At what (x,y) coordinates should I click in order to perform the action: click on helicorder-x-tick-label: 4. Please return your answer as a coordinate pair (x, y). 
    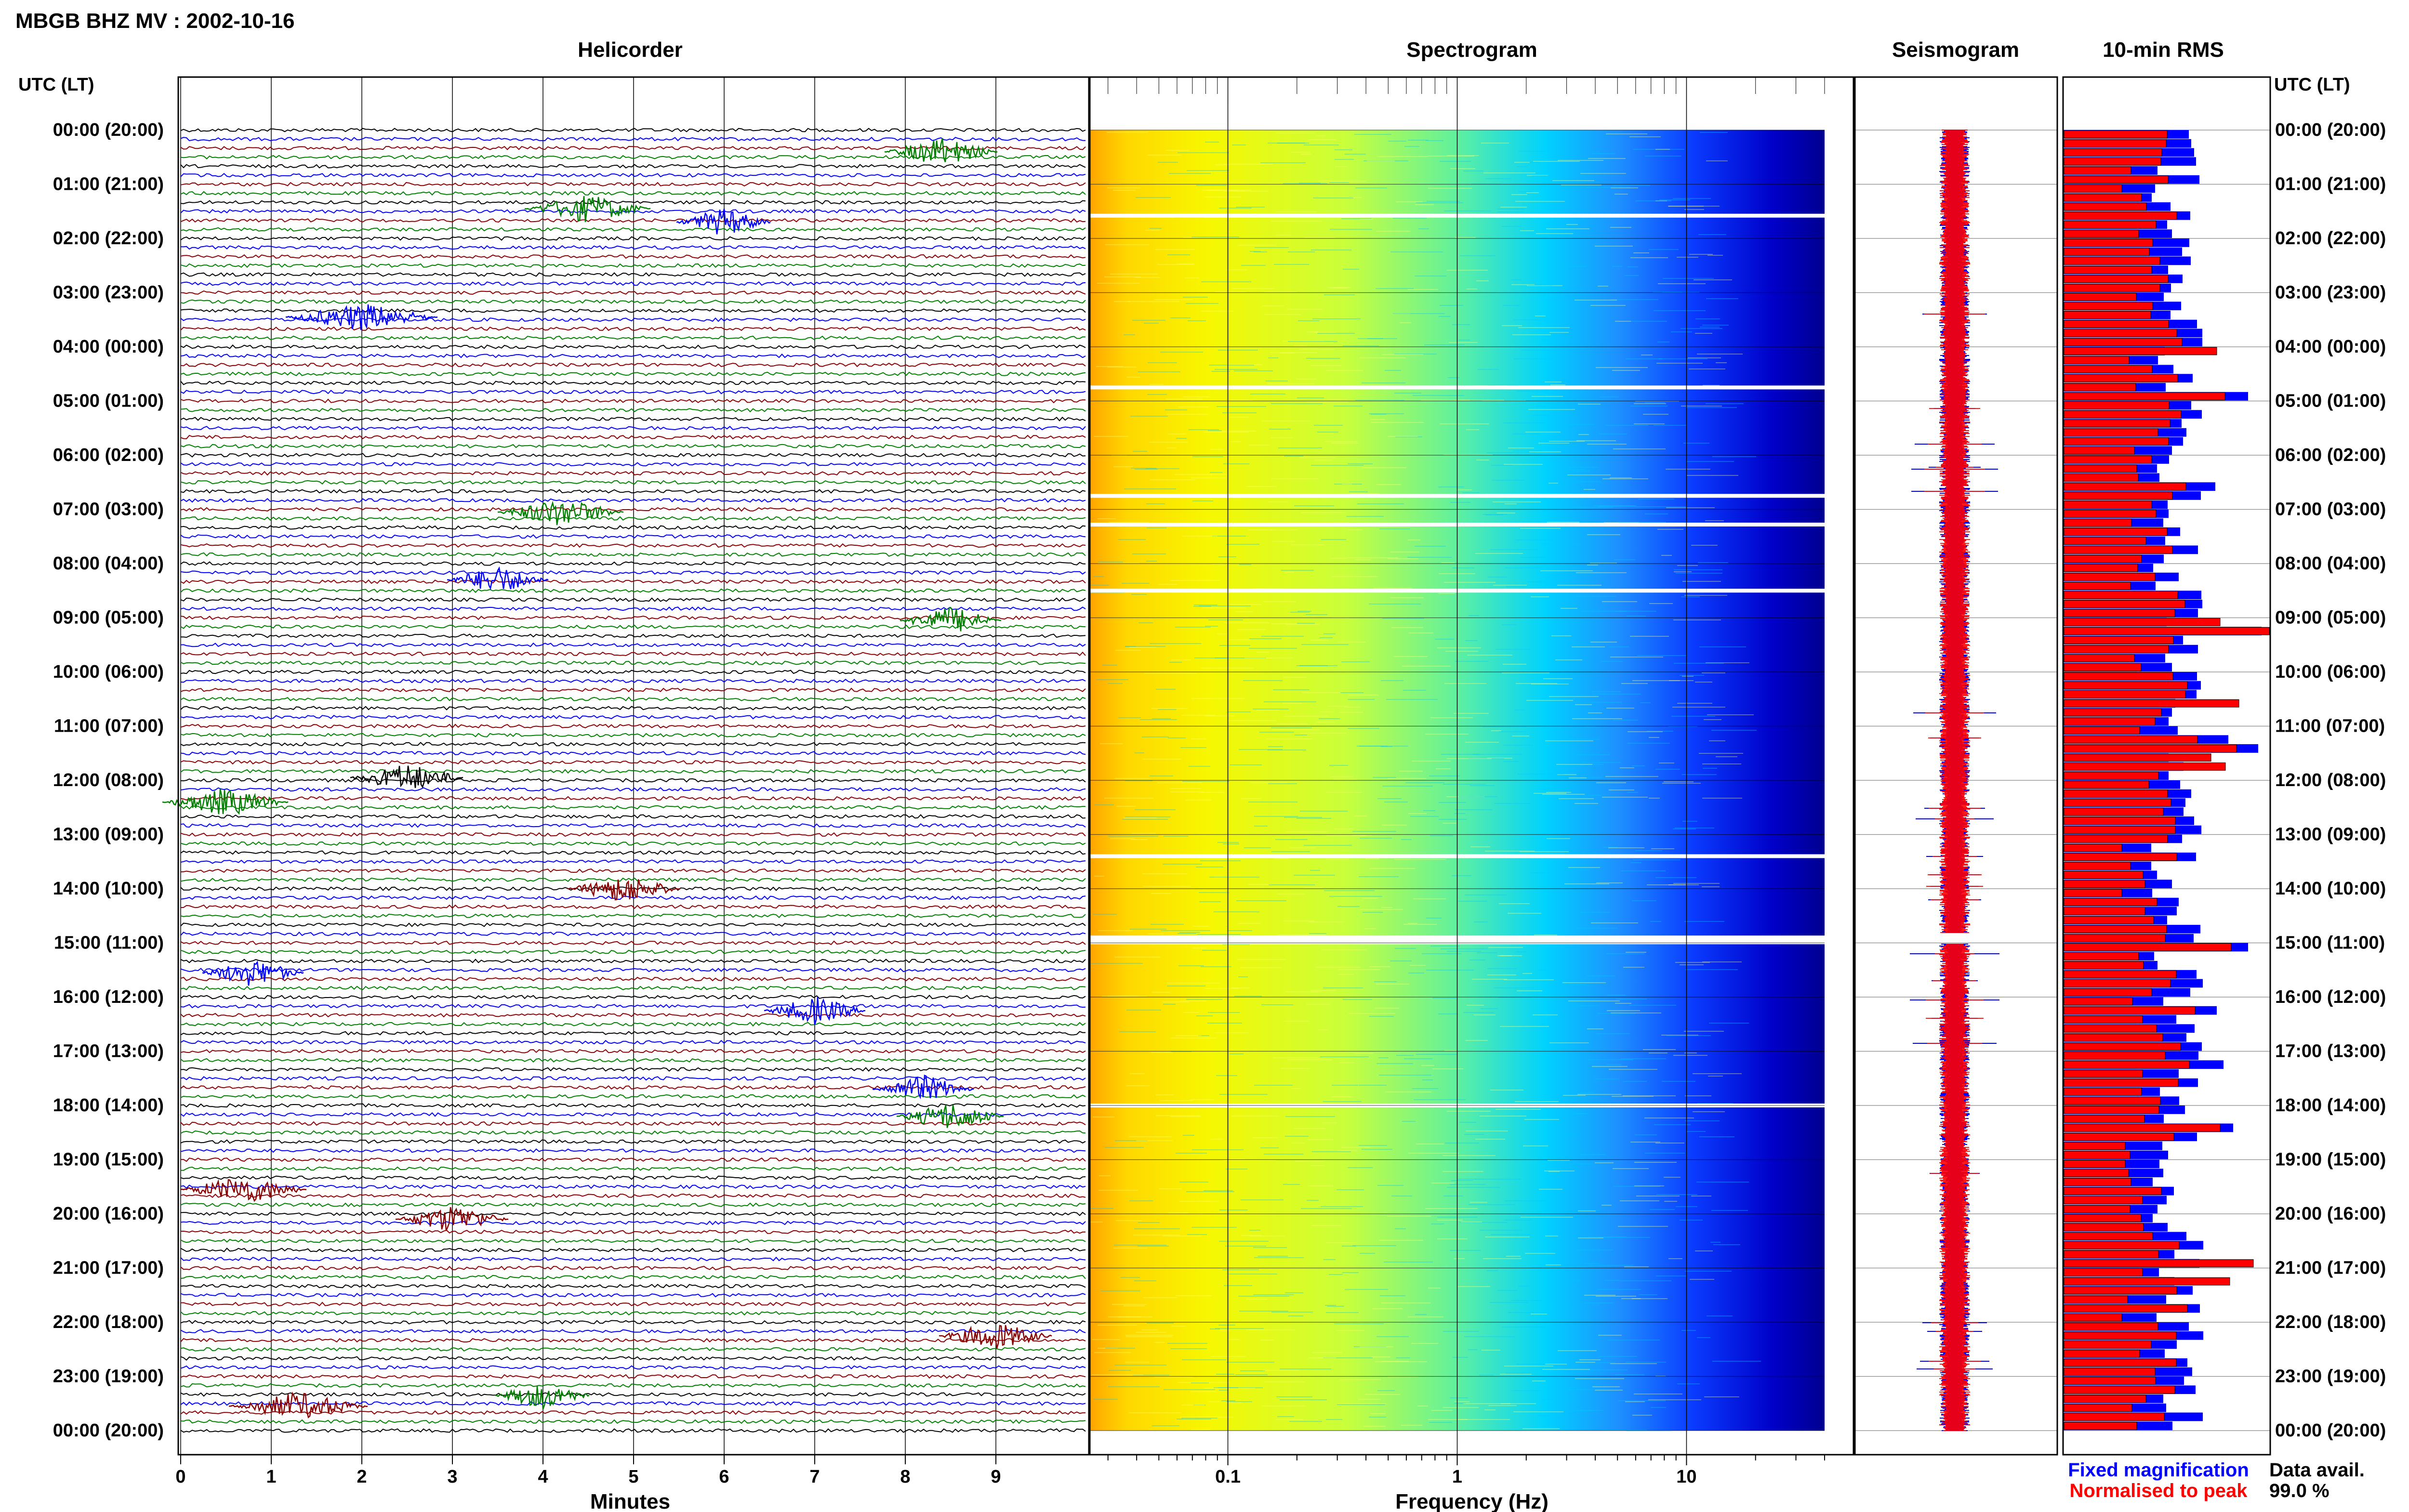
    Looking at the image, I should click on (543, 1477).